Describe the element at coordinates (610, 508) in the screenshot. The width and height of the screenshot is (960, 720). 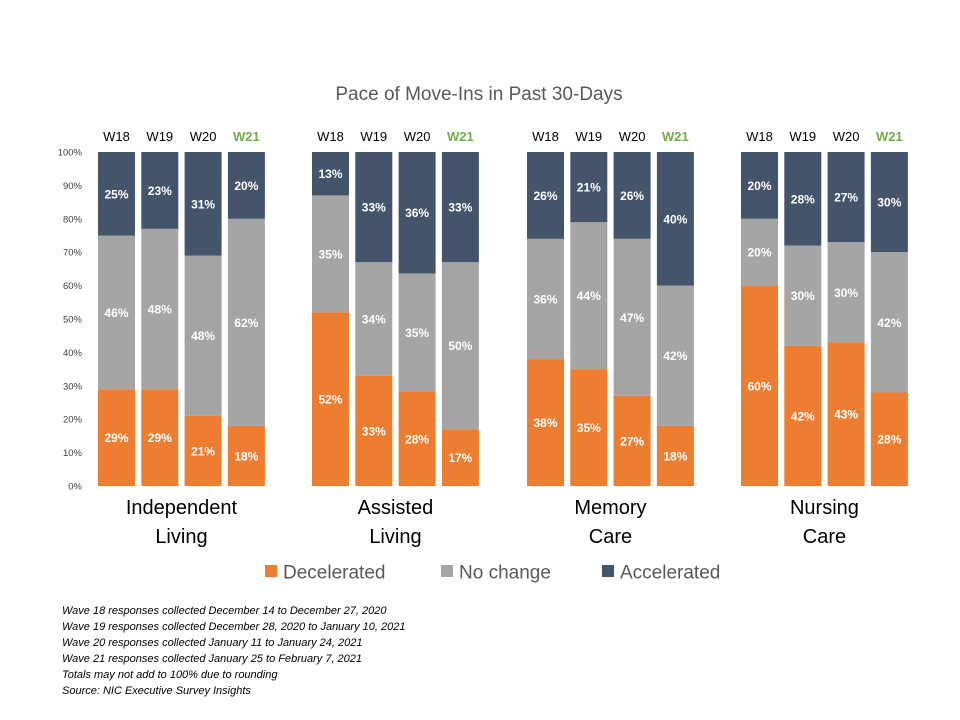
I see `category-label: Memory` at that location.